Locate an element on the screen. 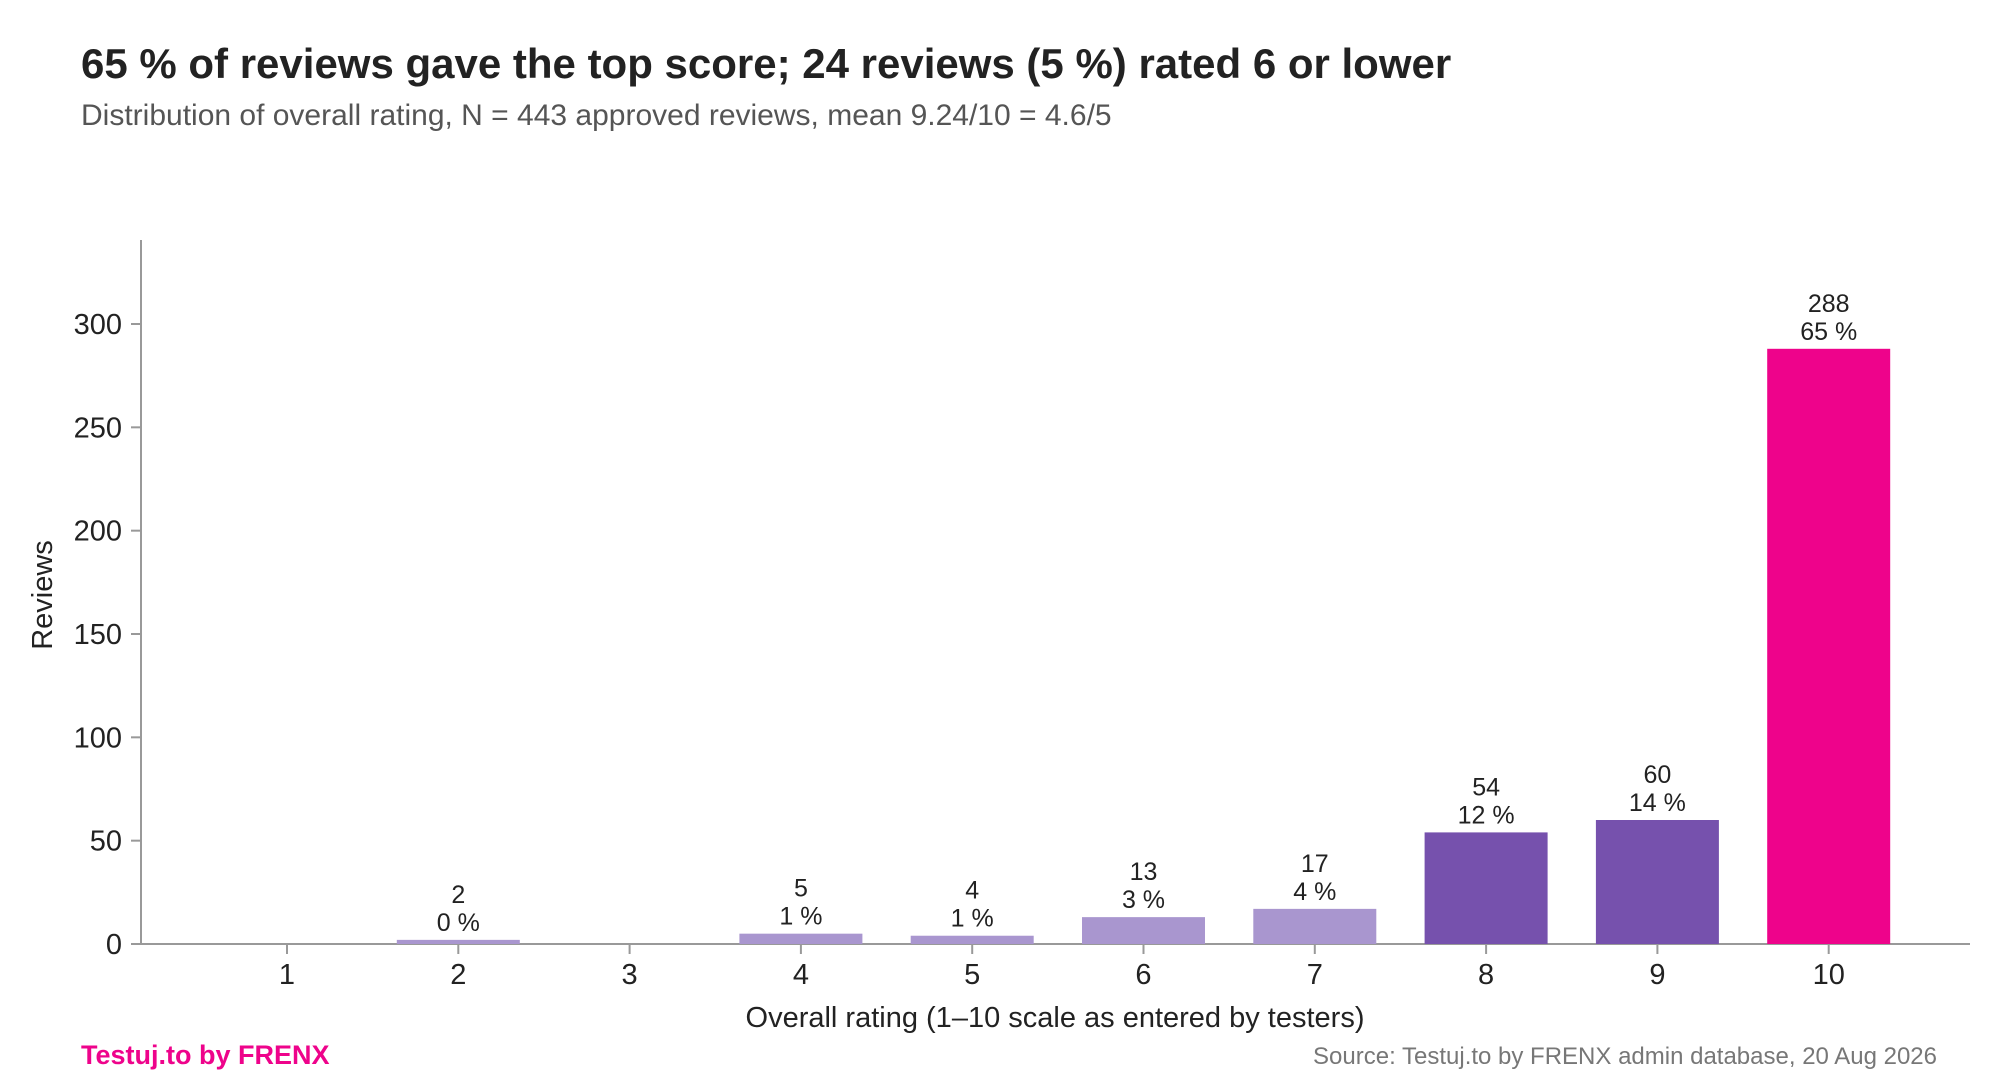 Image resolution: width=2000 pixels, height=1080 pixels. bar-percent-label: 12 % is located at coordinates (1486, 815).